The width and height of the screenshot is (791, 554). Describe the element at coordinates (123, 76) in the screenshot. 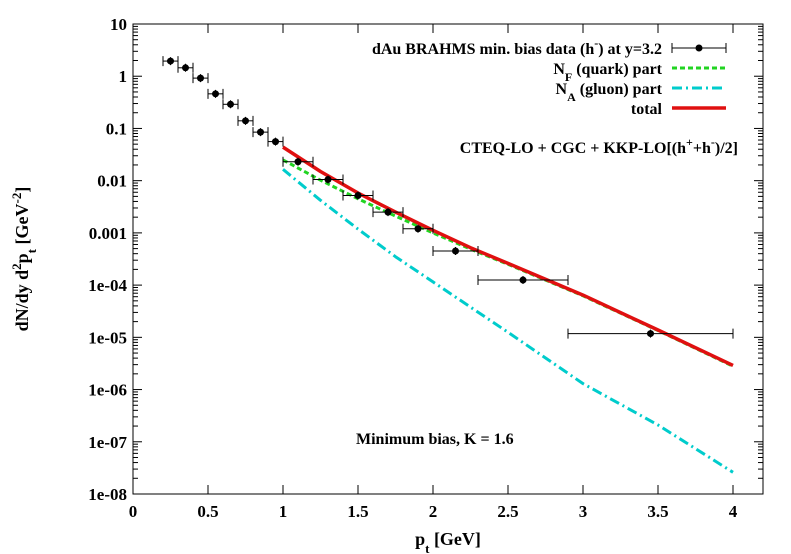

I see `y-tick-label: 1` at that location.